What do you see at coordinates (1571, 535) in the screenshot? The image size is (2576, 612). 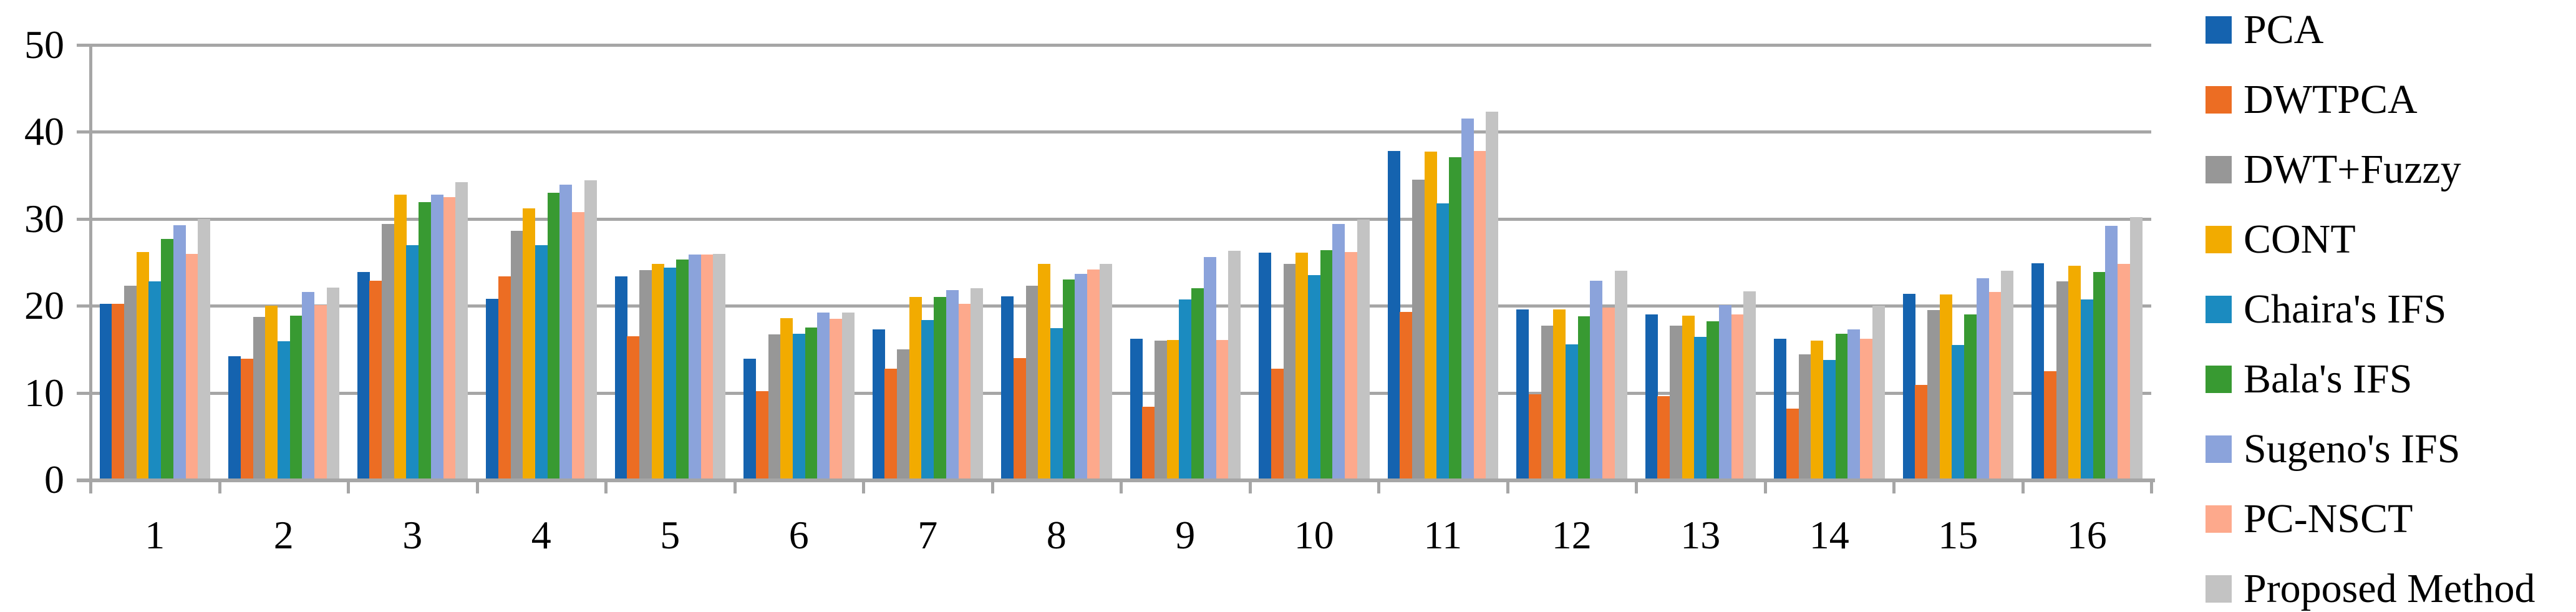 I see `x-axis-tick-label: 12` at bounding box center [1571, 535].